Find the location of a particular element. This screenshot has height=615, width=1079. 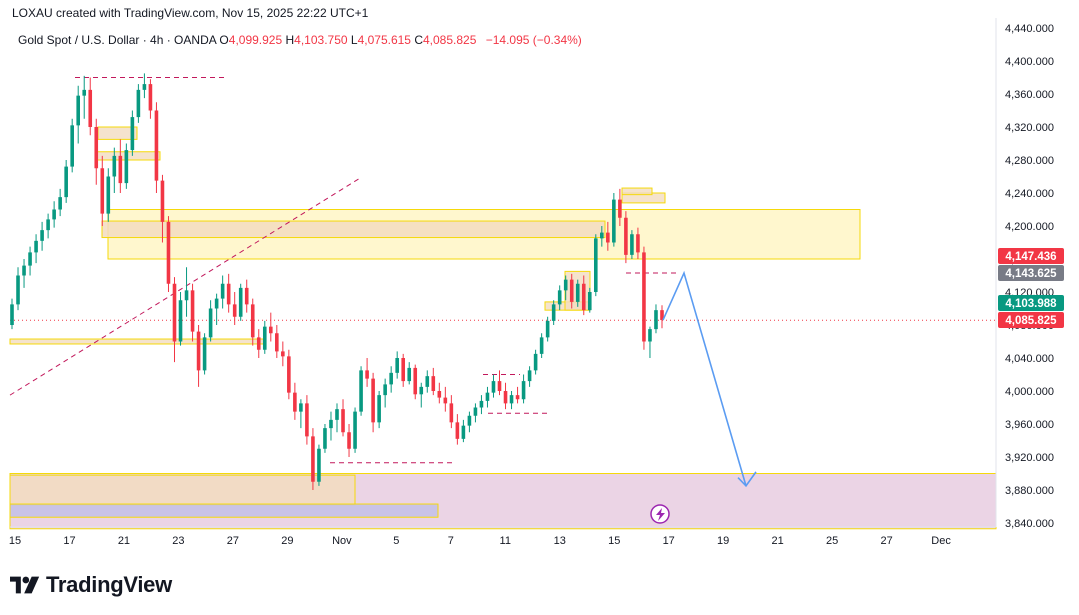

price-axis-tick: 4,200.000 is located at coordinates (1029, 227).